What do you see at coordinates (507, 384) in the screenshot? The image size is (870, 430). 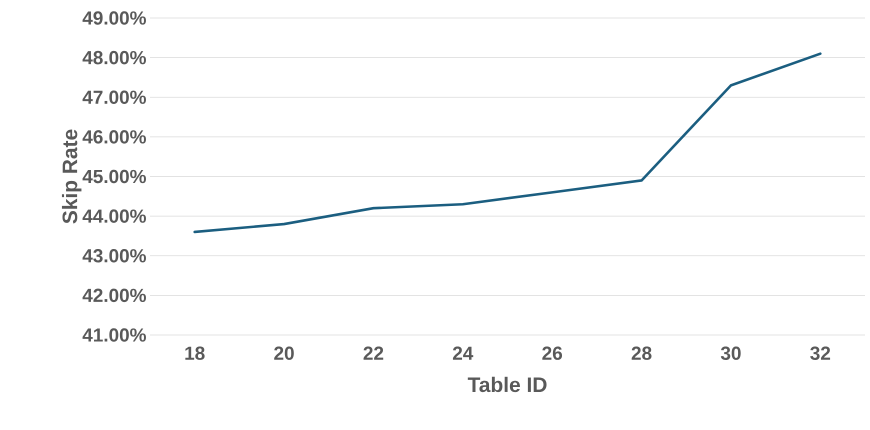 I see `x-axis-title: Table ID` at bounding box center [507, 384].